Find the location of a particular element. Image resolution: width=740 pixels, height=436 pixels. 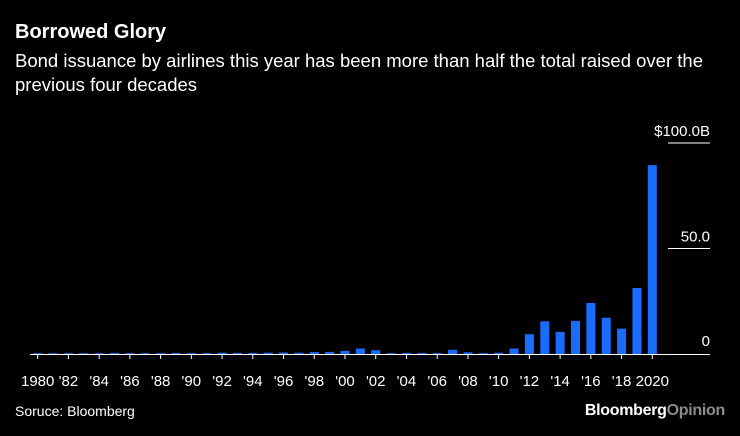

bar-1997 is located at coordinates (299, 353).